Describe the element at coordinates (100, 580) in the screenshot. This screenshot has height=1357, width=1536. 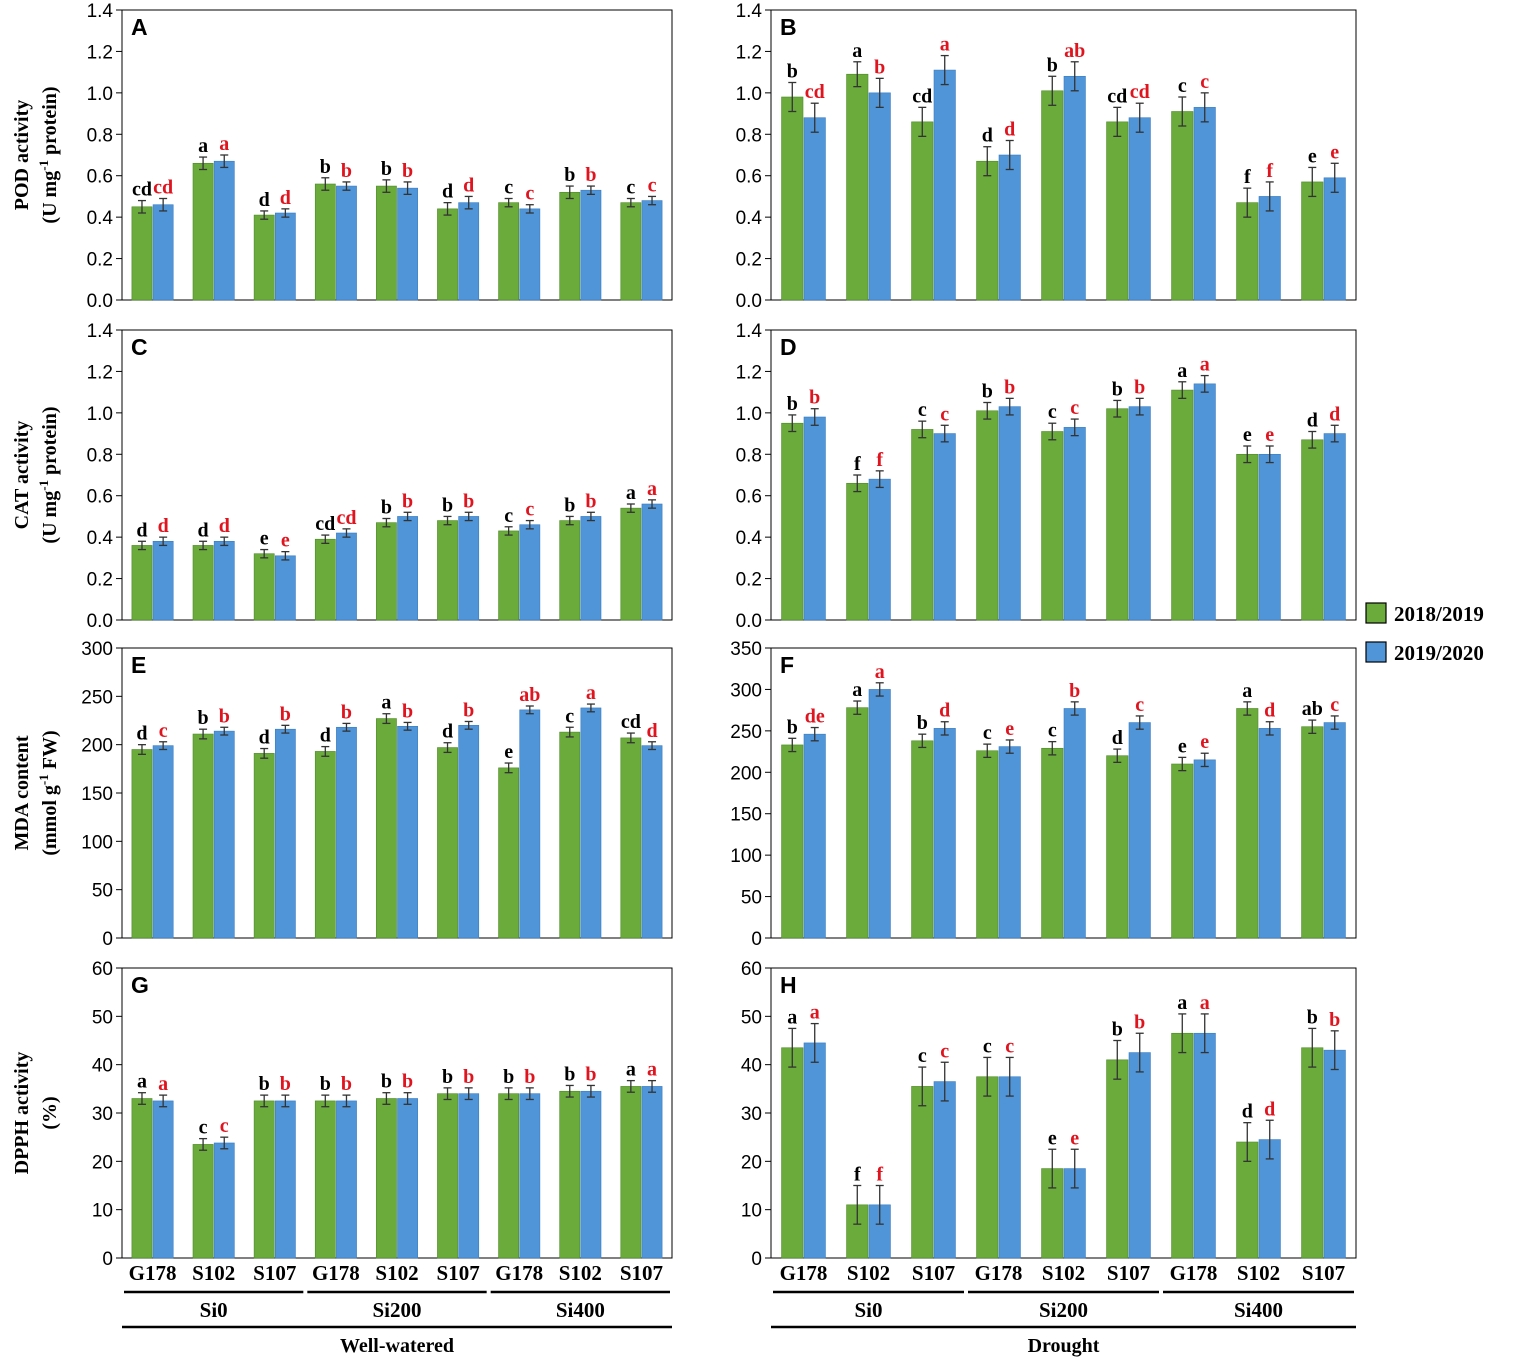
I see `y-tick-label: 0.2` at that location.